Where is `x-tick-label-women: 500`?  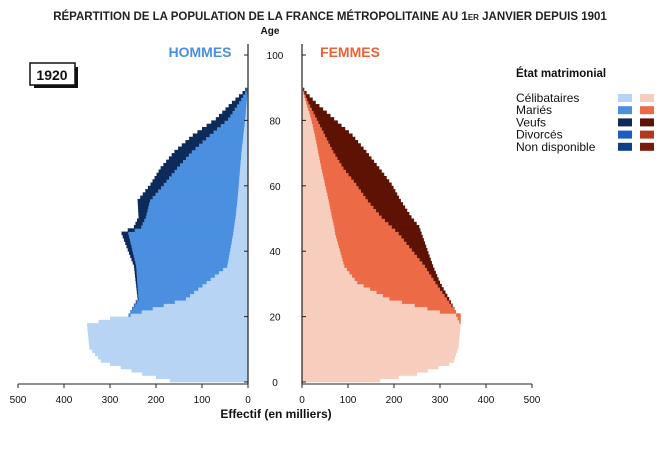
x-tick-label-women: 500 is located at coordinates (532, 400).